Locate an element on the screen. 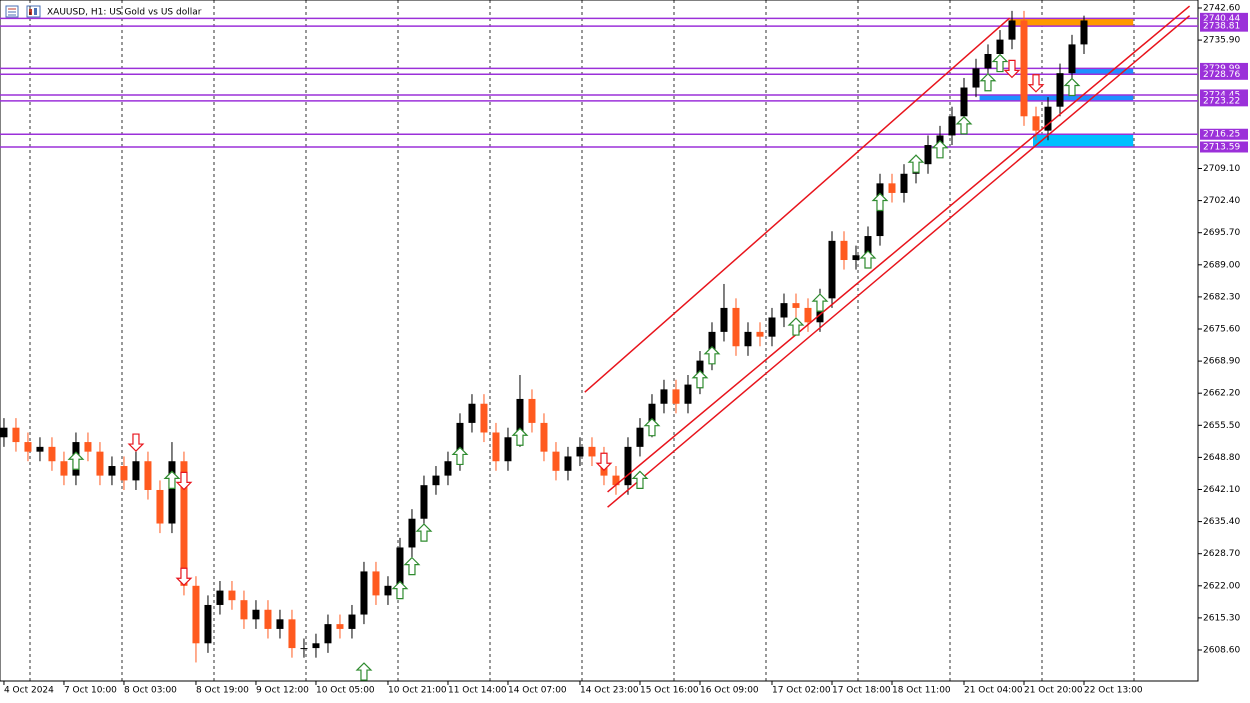 The width and height of the screenshot is (1250, 703). x-tick-label: 17 Oct 02:00 is located at coordinates (801, 691).